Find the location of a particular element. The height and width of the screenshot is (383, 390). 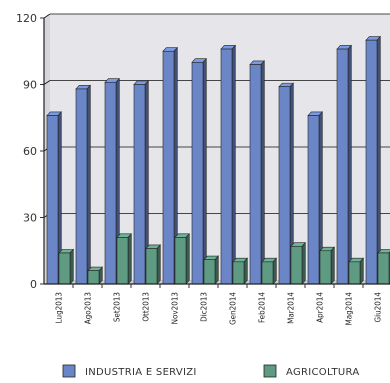

y-tick-label: 60 is located at coordinates (30, 151).